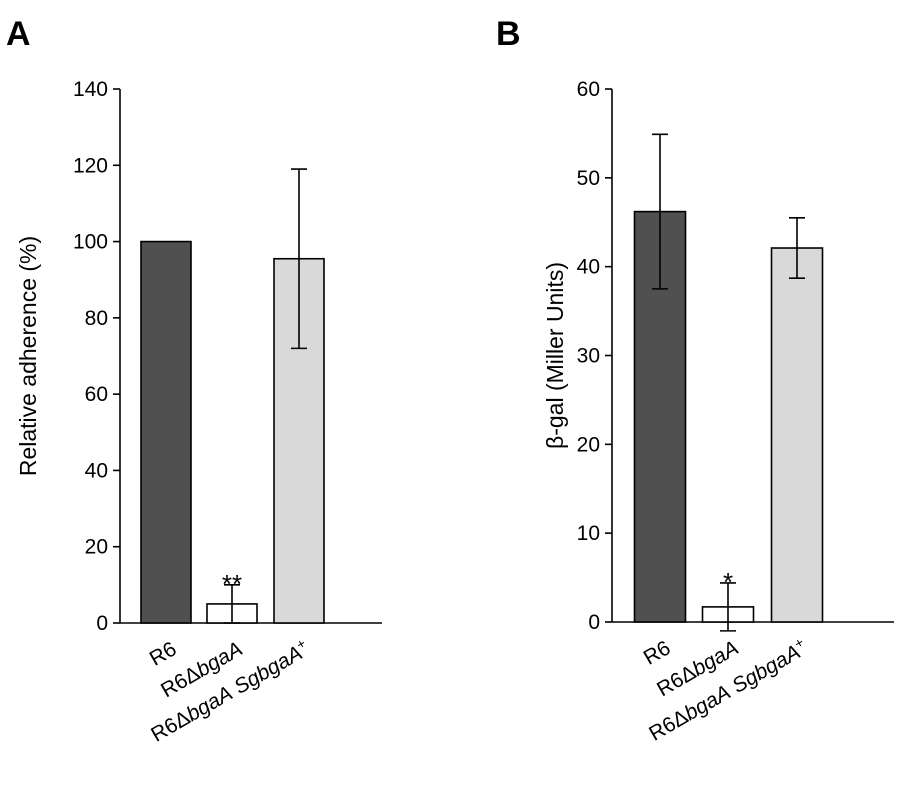 Image resolution: width=917 pixels, height=800 pixels. Describe the element at coordinates (96, 318) in the screenshot. I see `chart-a-y-tick-label: 80` at that location.